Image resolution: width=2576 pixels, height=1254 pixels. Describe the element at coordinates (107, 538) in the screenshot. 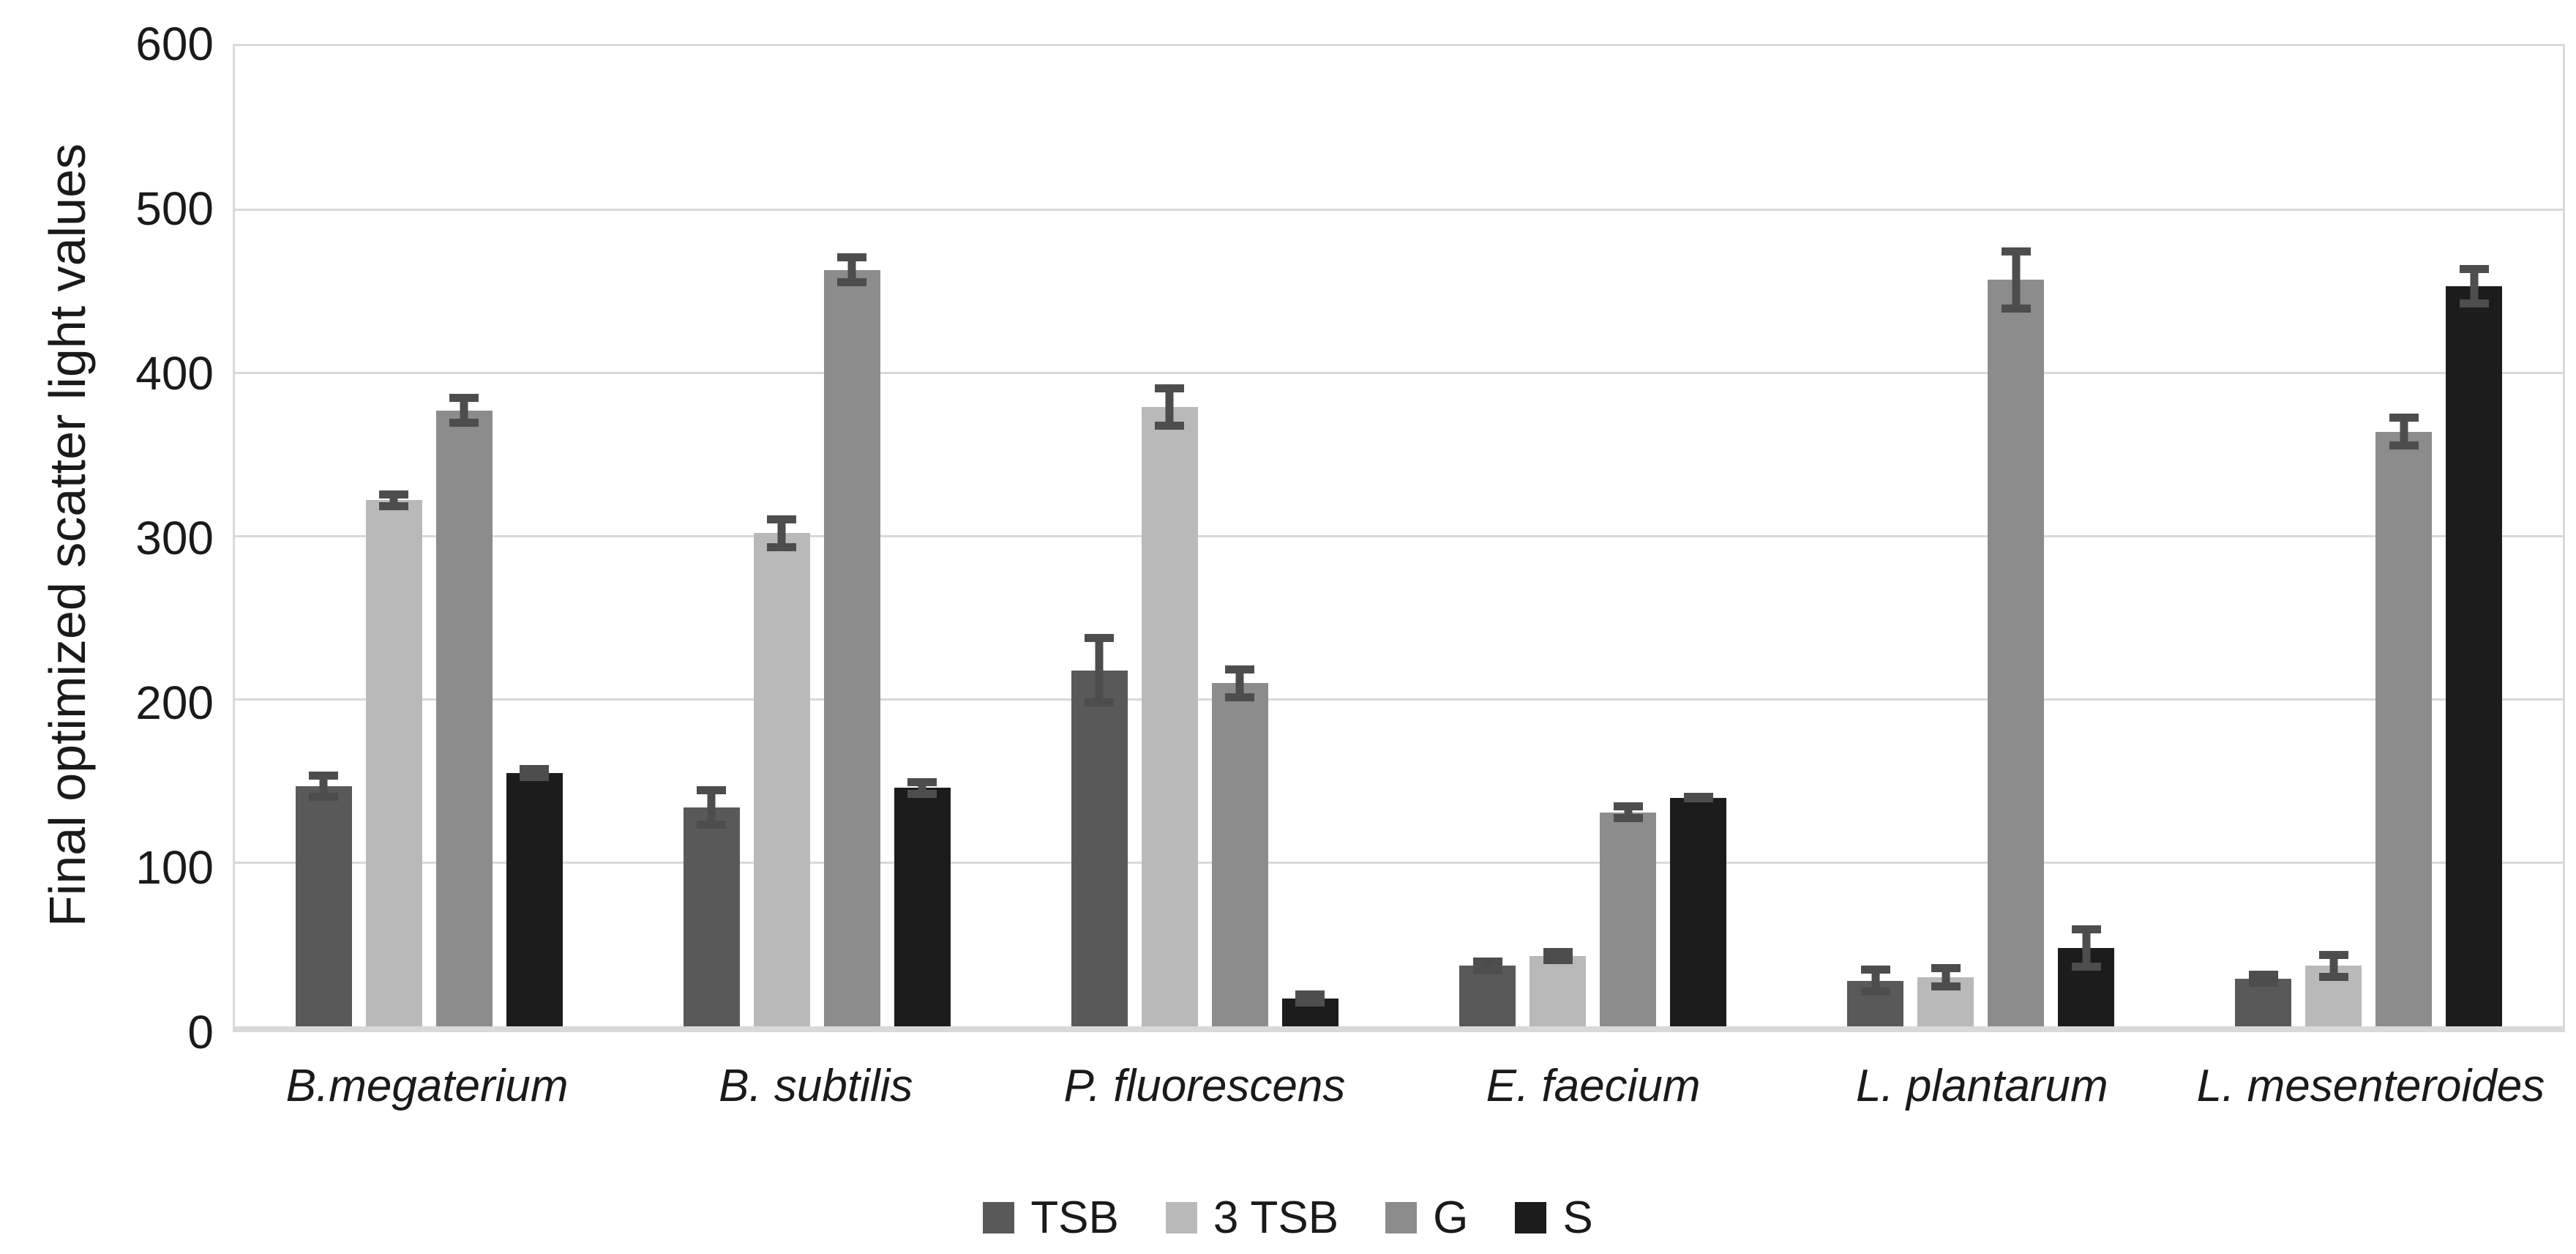

I see `y-axis-tick-labels: 0 100 200 300 400 500 600` at that location.